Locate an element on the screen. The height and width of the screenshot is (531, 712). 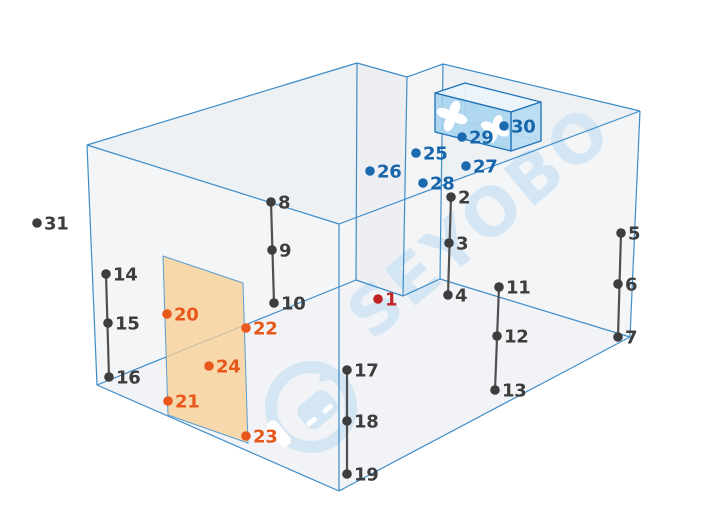
watermark-robot-antenna is located at coordinates (327, 375).